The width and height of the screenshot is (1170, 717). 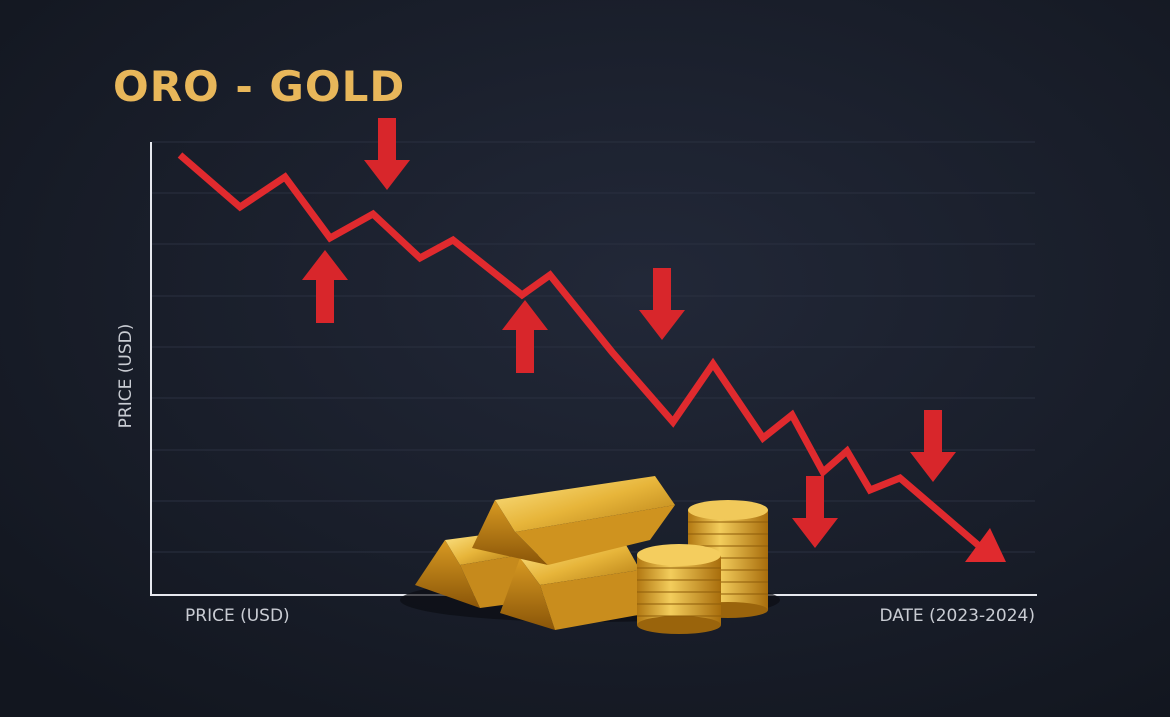 What do you see at coordinates (237, 616) in the screenshot?
I see `x-axis-label: PRICE (USD)` at bounding box center [237, 616].